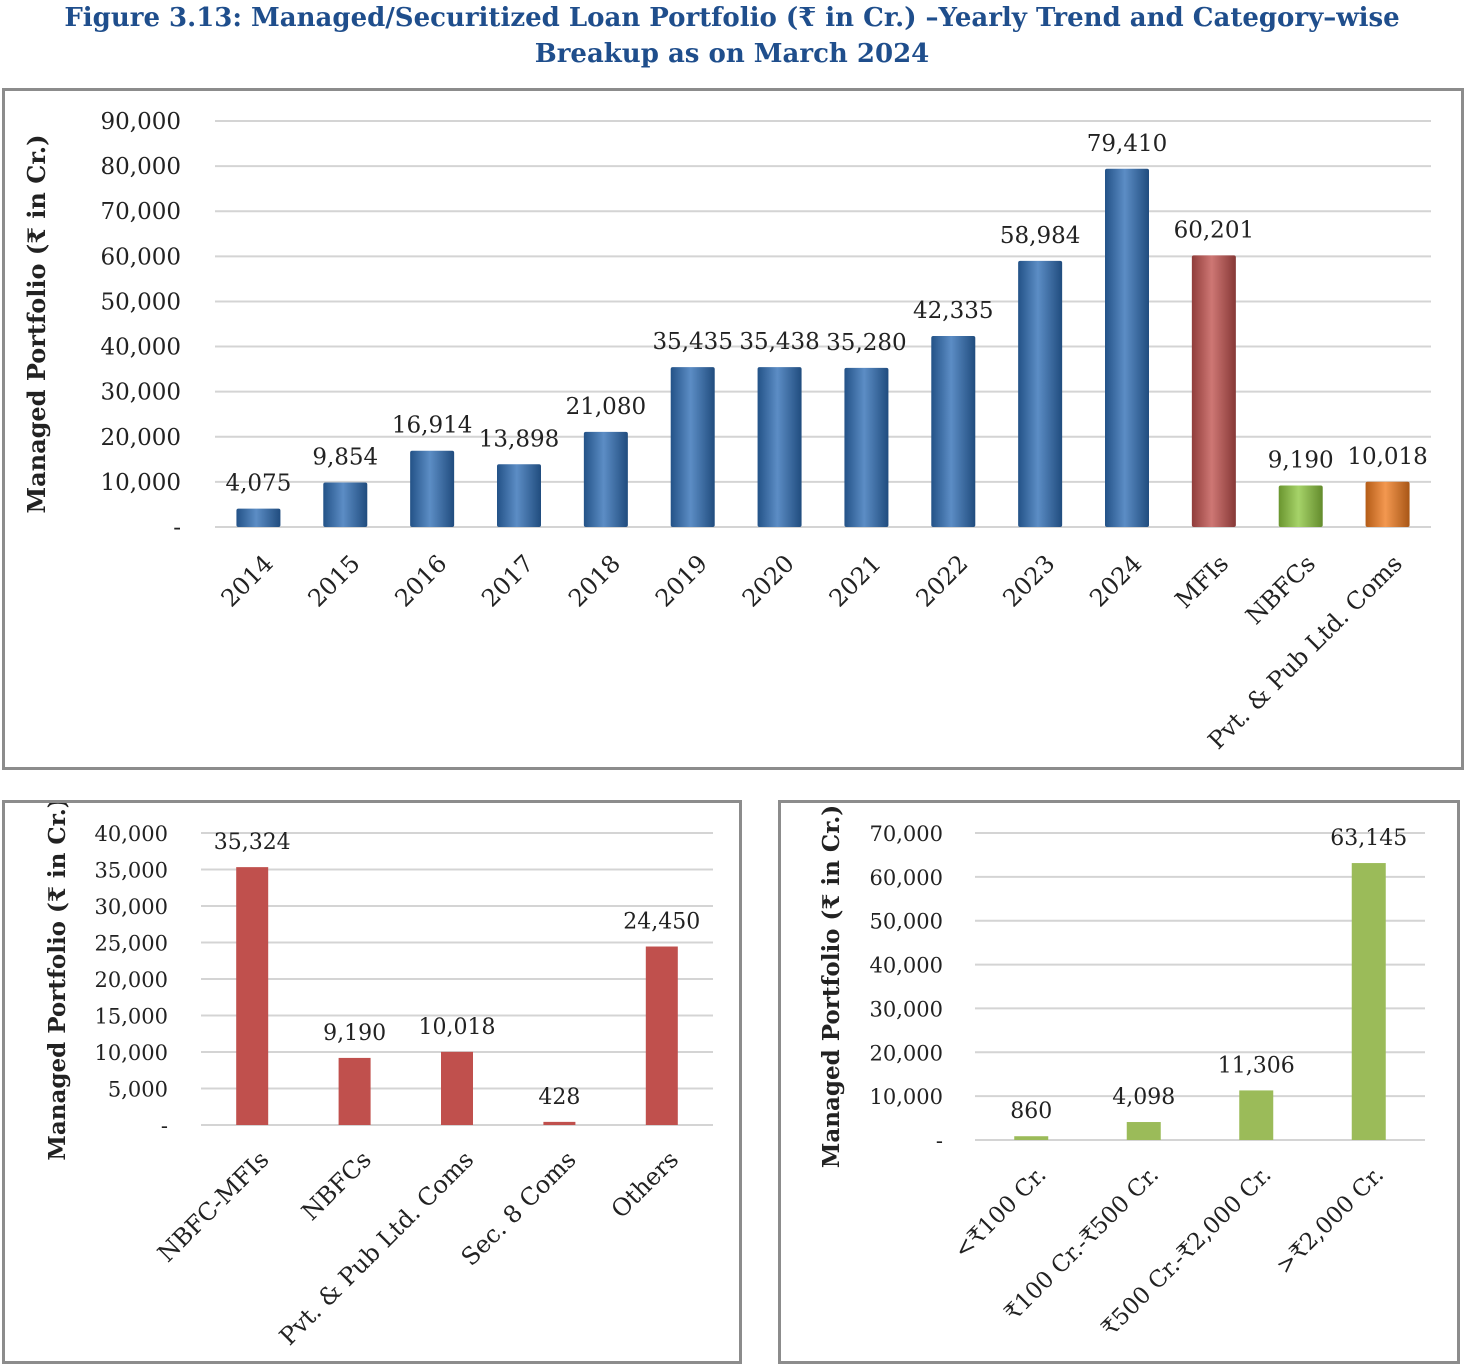 The height and width of the screenshot is (1365, 1464). I want to click on y-tick-label: 5,000, so click(138, 1090).